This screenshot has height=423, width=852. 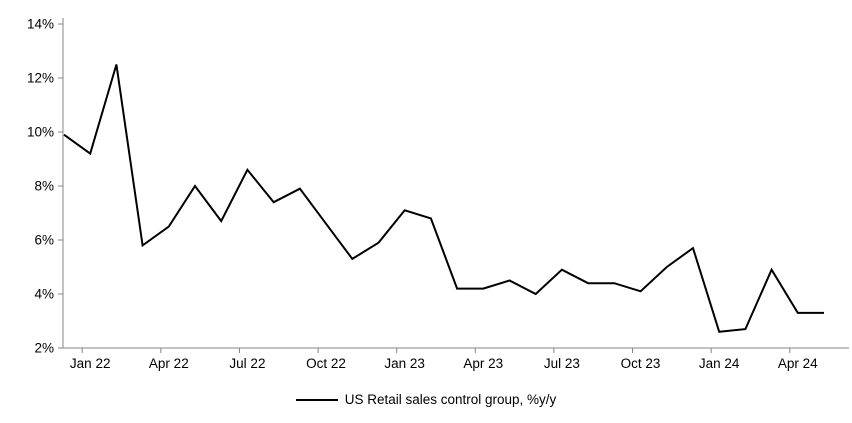 What do you see at coordinates (40, 132) in the screenshot?
I see `y-axis-tick-label: 10%` at bounding box center [40, 132].